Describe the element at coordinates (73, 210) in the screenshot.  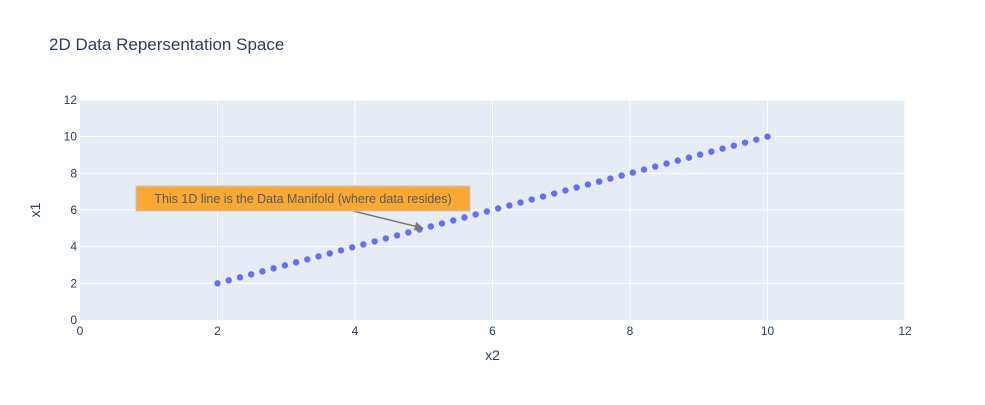
I see `y-tick-label: 6` at that location.